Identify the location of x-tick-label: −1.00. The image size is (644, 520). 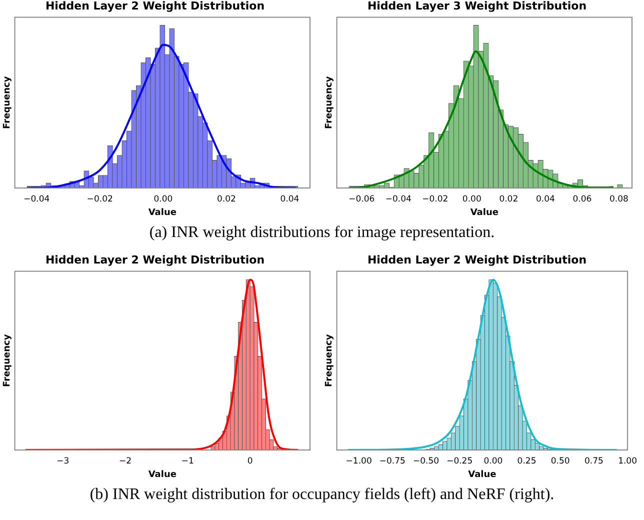
(359, 461).